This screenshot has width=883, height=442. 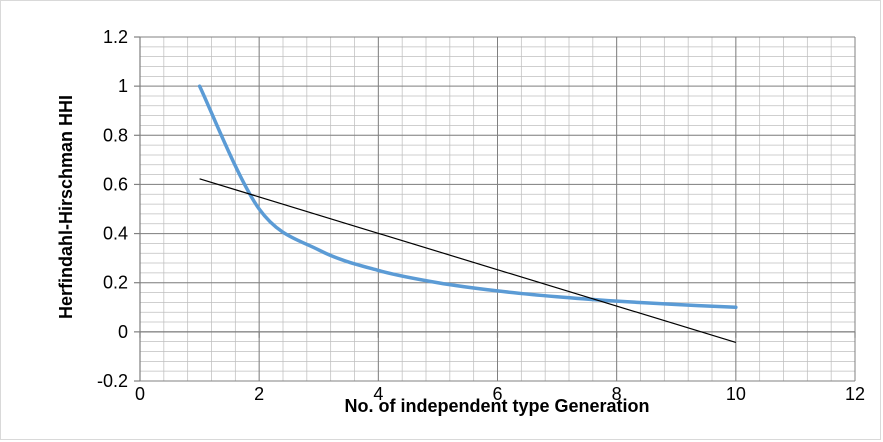 What do you see at coordinates (378, 394) in the screenshot?
I see `x-tick-label: 4` at bounding box center [378, 394].